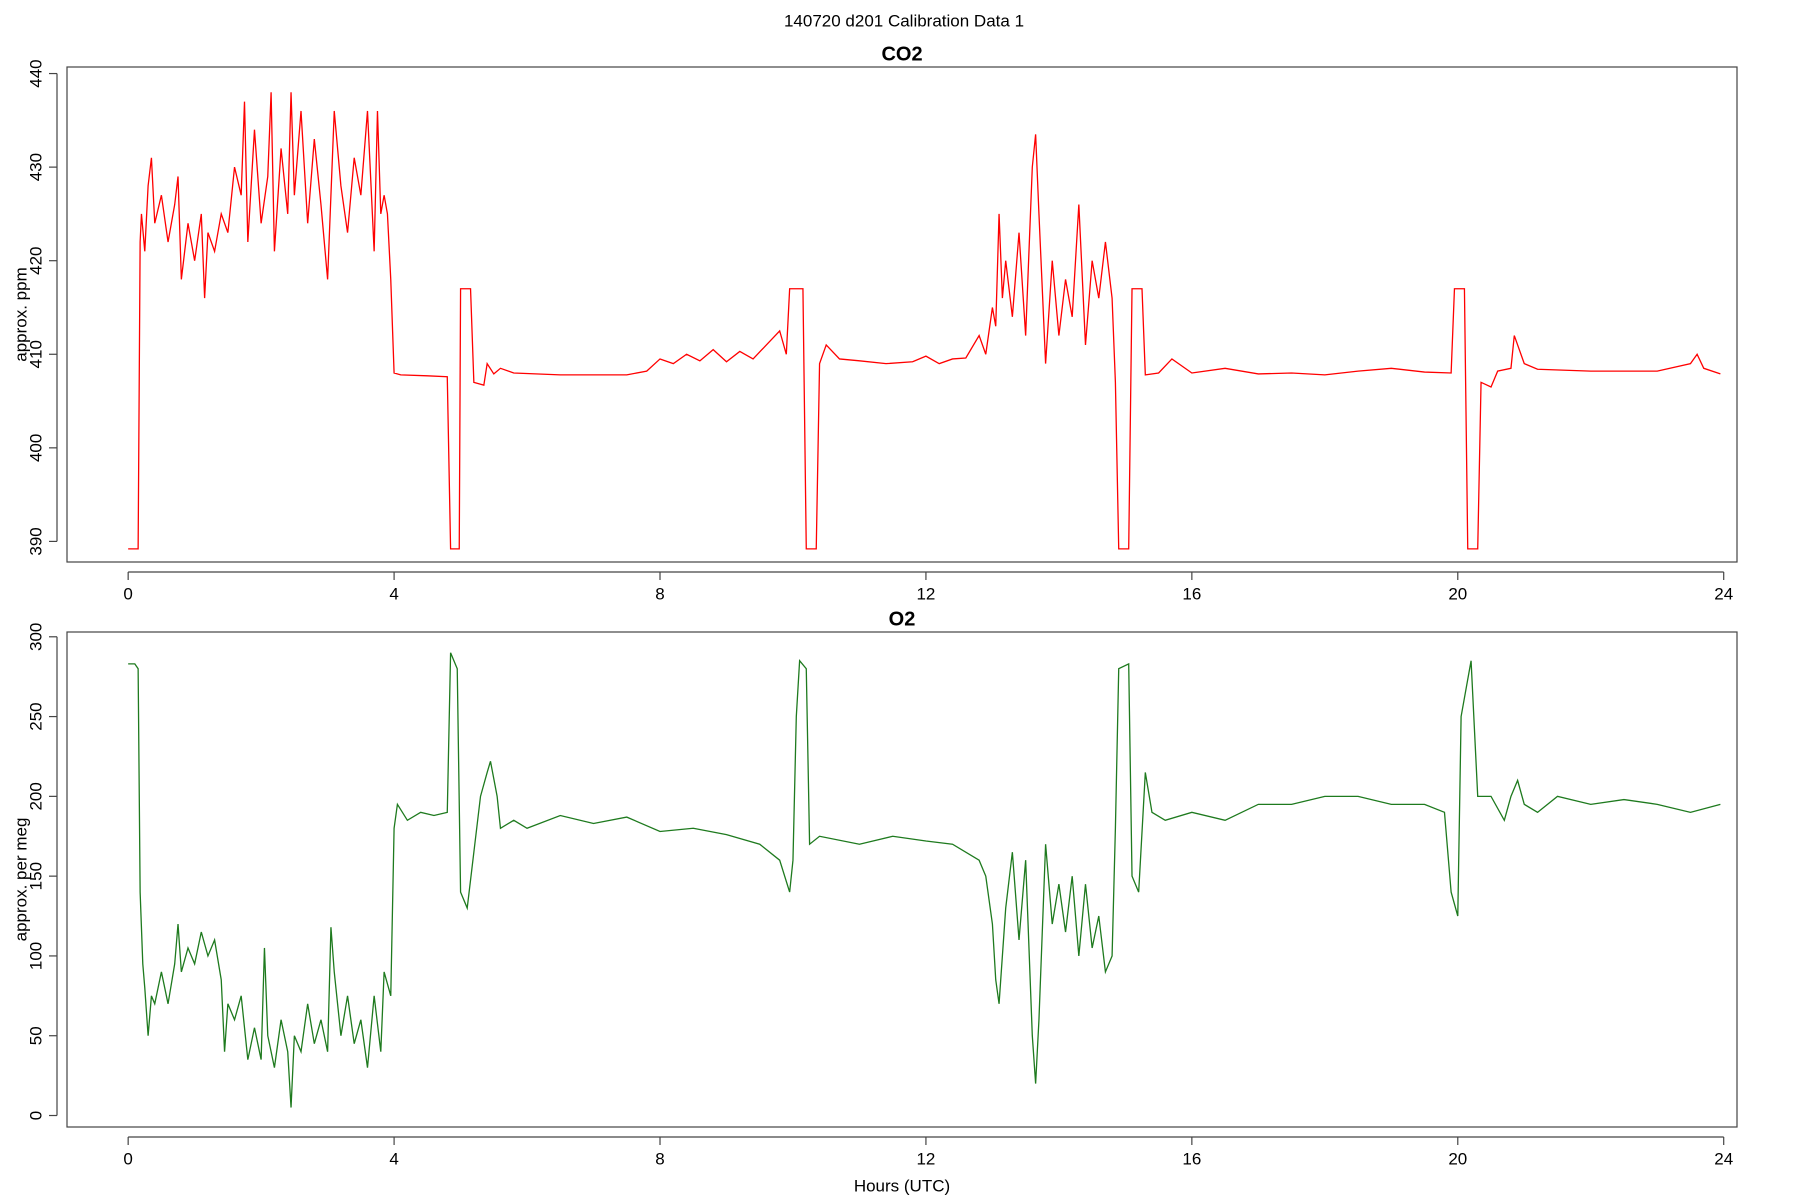 The height and width of the screenshot is (1200, 1800). Describe the element at coordinates (35, 73) in the screenshot. I see `y-tick-label: 440` at that location.